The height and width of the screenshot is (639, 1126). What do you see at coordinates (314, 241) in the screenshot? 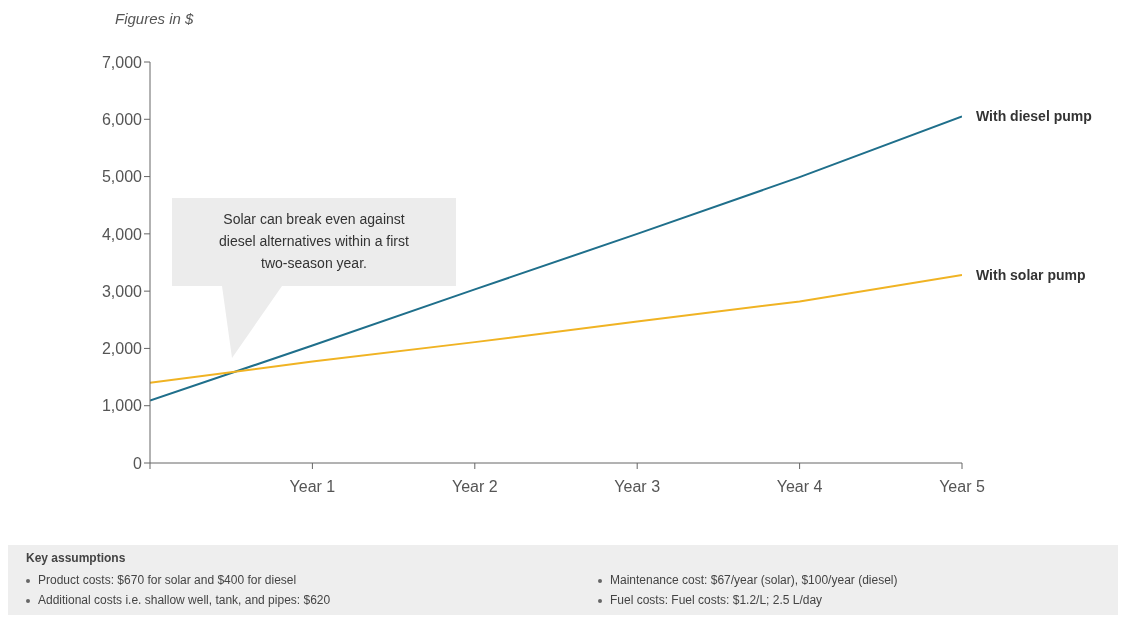
I see `annotation: Solar can break even against diesel alternatives within a first two-season year.` at bounding box center [314, 241].